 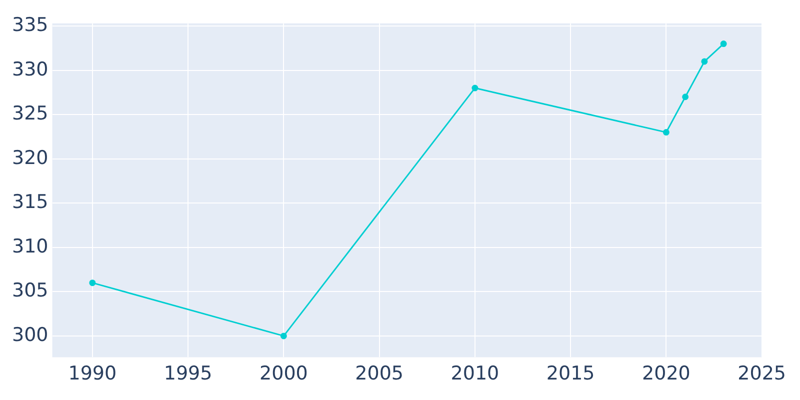 What do you see at coordinates (92, 373) in the screenshot?
I see `x-tick-label: 1990` at bounding box center [92, 373].